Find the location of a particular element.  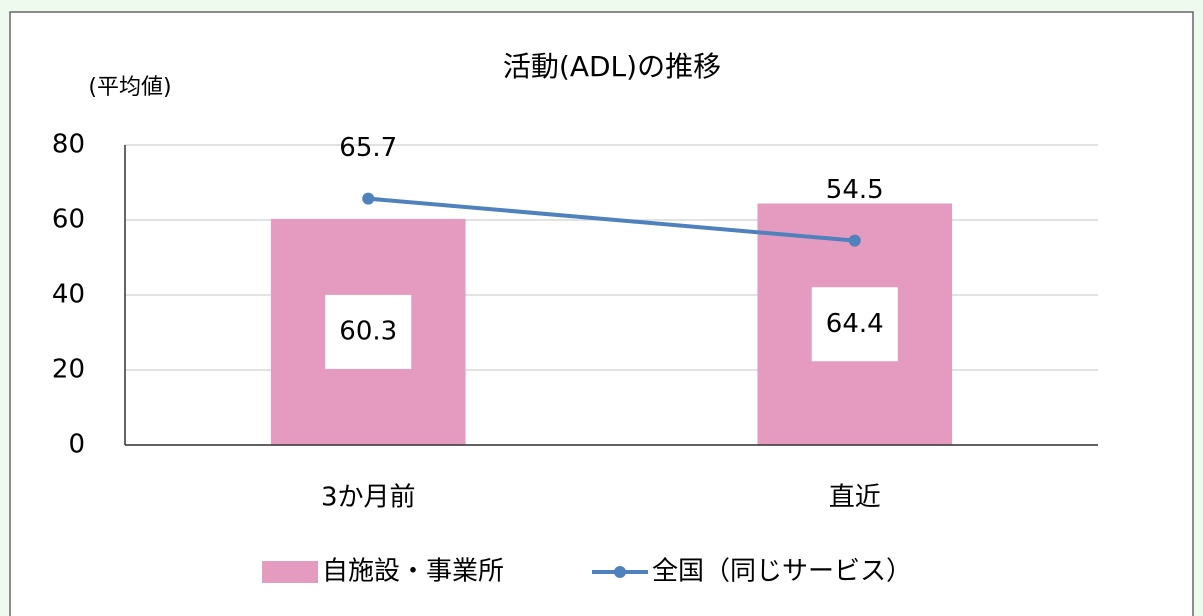

y-tick-label: 40 is located at coordinates (68, 295).